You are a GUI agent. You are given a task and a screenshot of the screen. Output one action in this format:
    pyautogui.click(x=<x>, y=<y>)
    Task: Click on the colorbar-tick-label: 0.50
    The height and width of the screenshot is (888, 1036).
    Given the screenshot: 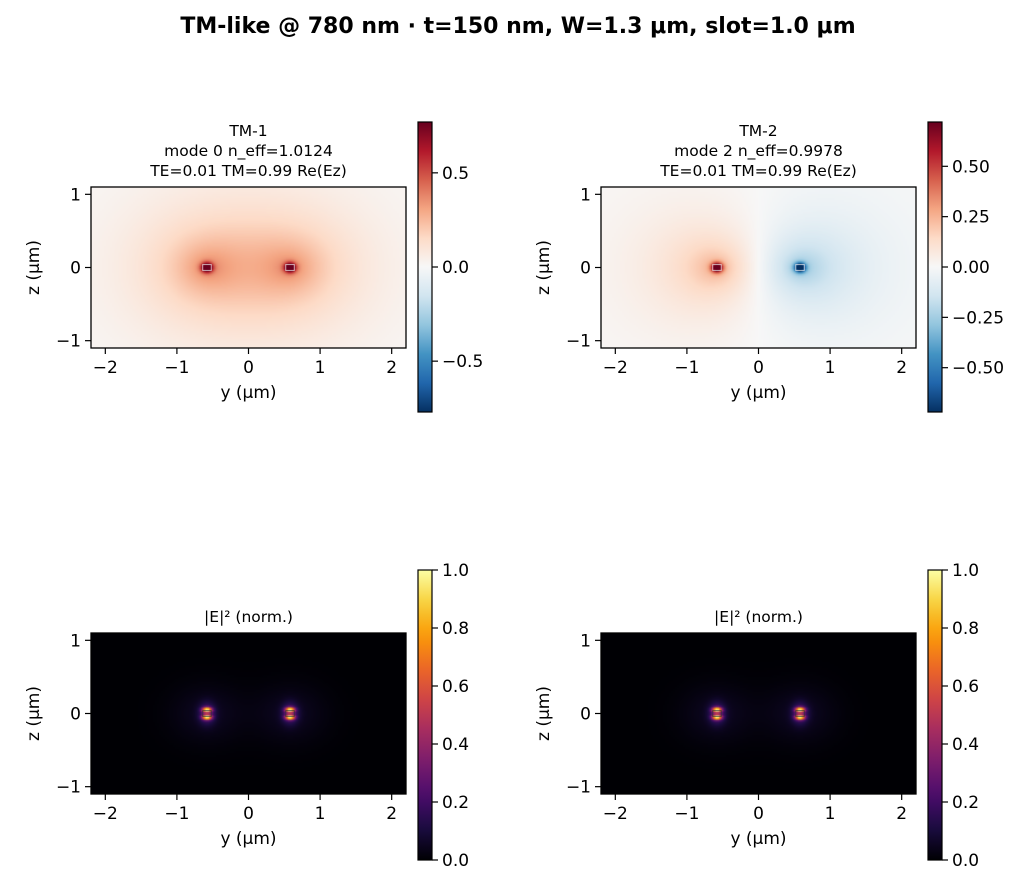 What is the action you would take?
    pyautogui.click(x=971, y=167)
    